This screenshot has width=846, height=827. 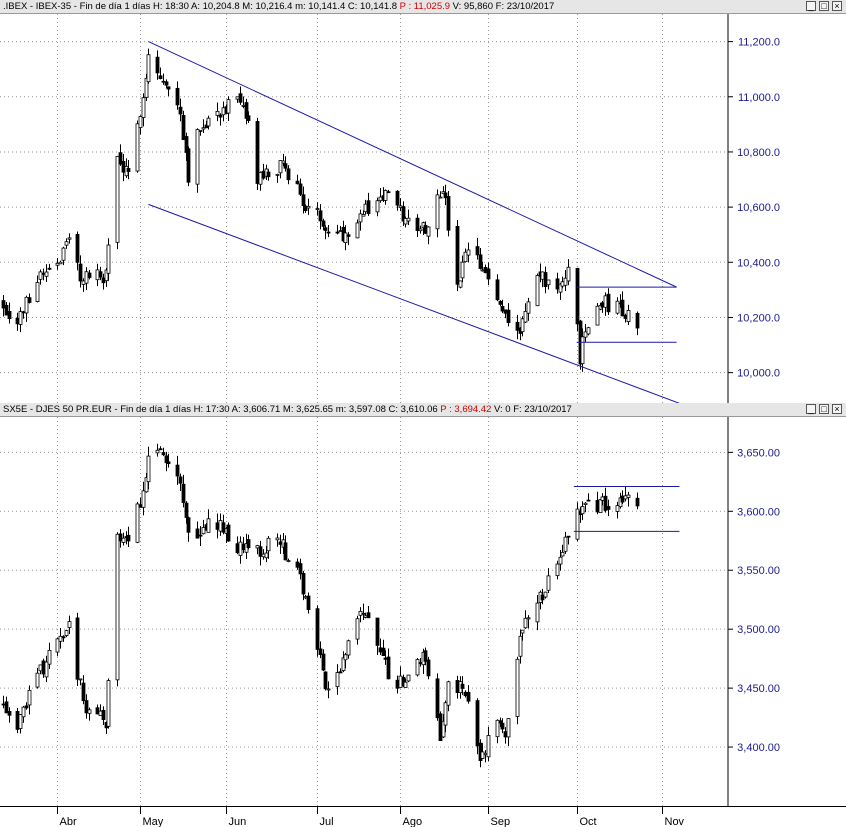 I want to click on window-controls: _ □ ×, so click(x=824, y=409).